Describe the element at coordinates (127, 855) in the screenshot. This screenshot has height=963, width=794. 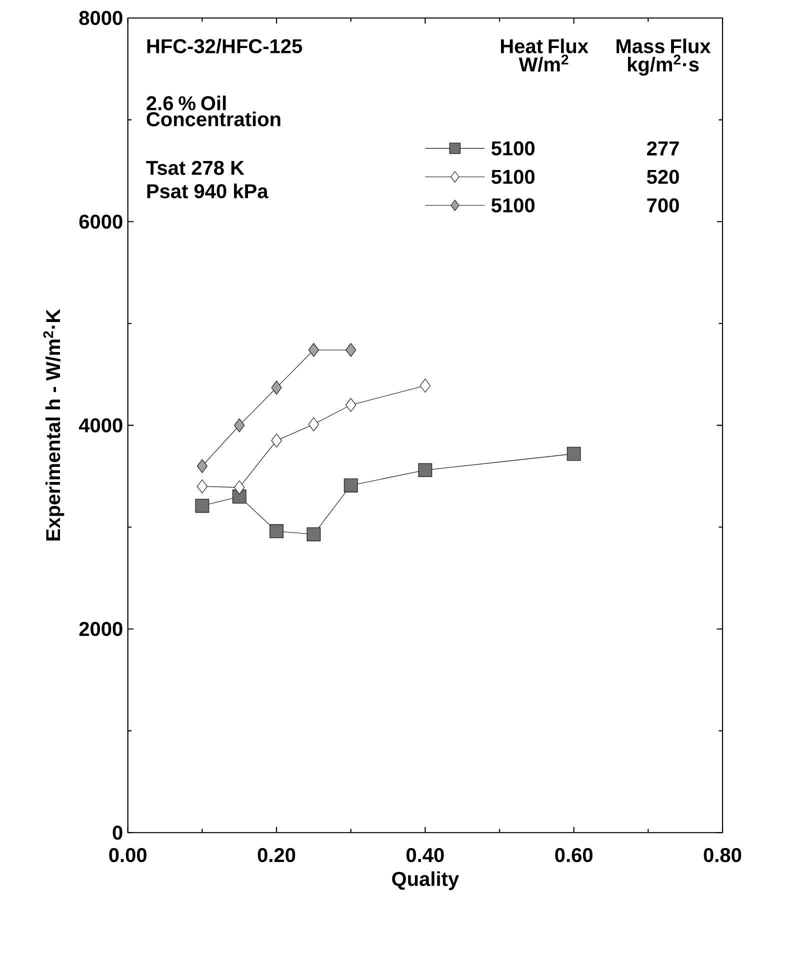
I see `x-tick-label: 0.00` at that location.